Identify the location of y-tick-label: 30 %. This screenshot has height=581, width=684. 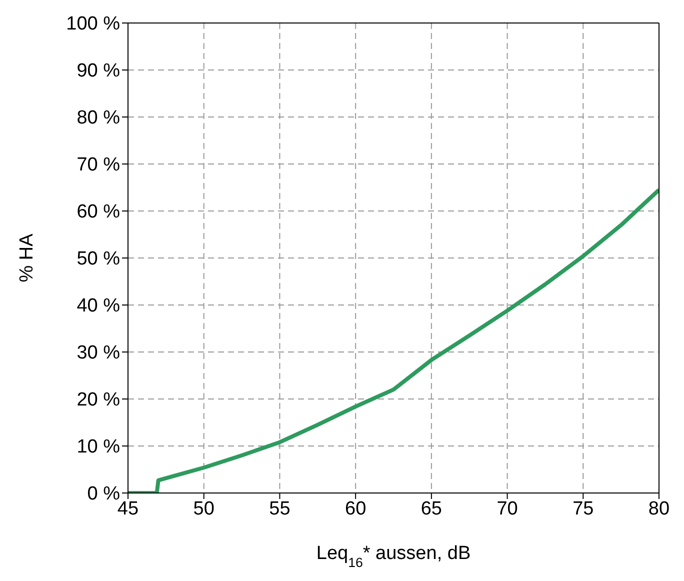
(98, 353).